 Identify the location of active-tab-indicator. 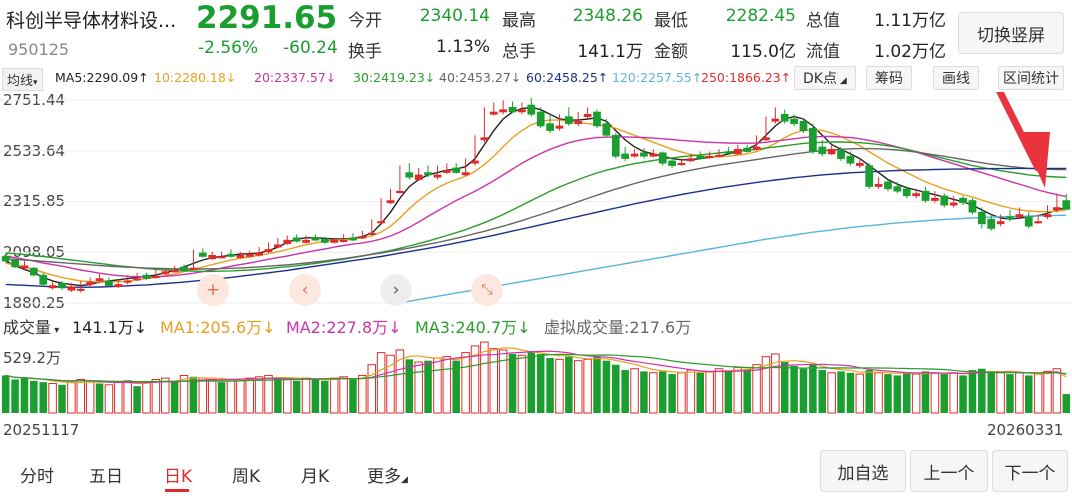
(177, 490).